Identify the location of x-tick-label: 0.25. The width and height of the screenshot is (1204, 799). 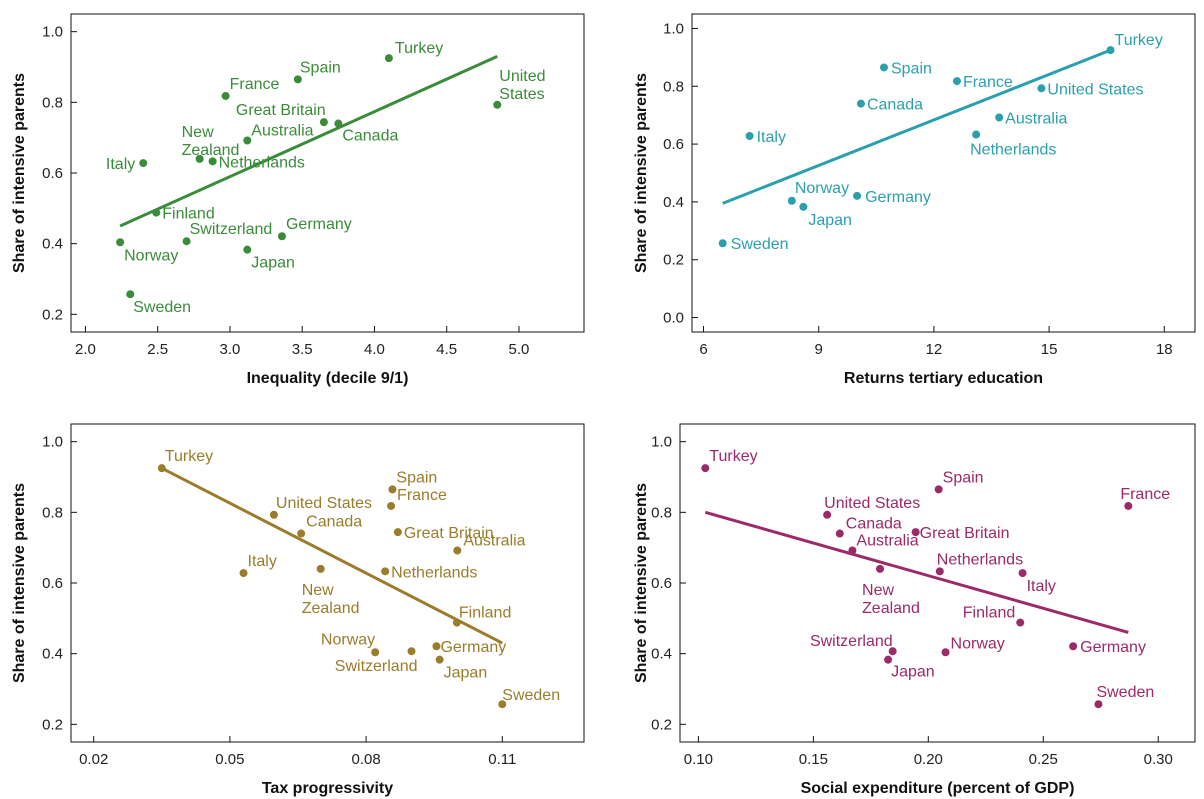
(1043, 759).